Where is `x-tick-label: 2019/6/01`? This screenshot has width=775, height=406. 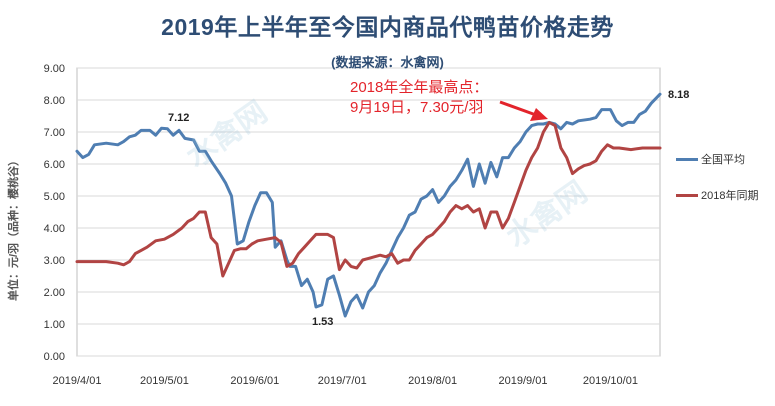 x-tick-label: 2019/6/01 is located at coordinates (254, 381).